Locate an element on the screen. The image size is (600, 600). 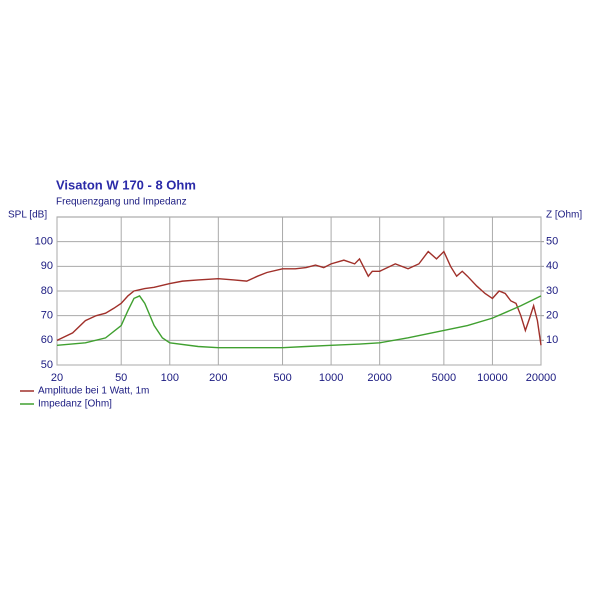
chart-title: Visaton W 170 - 8 Ohm is located at coordinates (126, 184).